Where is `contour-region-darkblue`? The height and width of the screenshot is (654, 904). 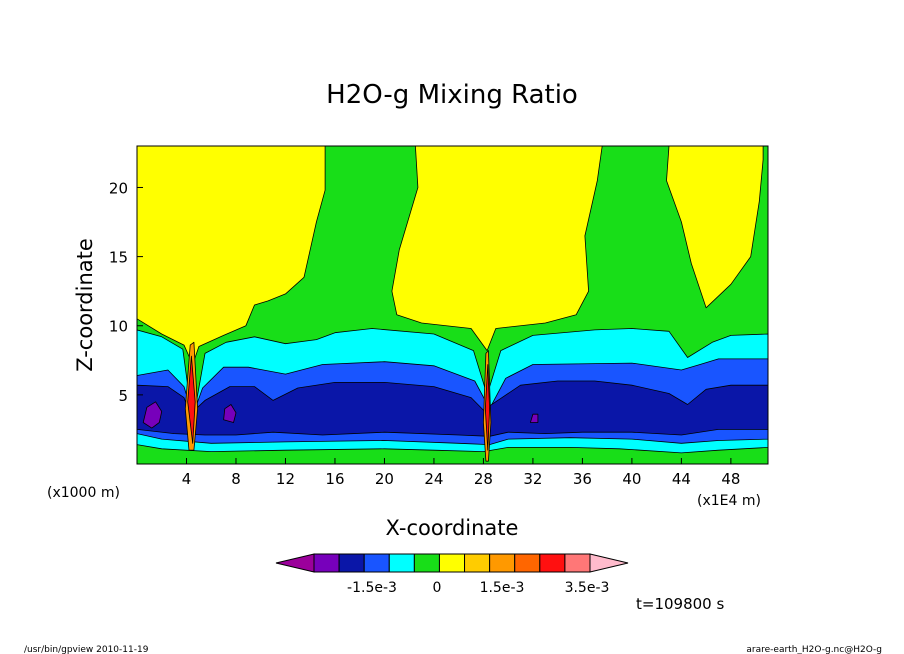
contour-region-darkblue is located at coordinates (452, 408).